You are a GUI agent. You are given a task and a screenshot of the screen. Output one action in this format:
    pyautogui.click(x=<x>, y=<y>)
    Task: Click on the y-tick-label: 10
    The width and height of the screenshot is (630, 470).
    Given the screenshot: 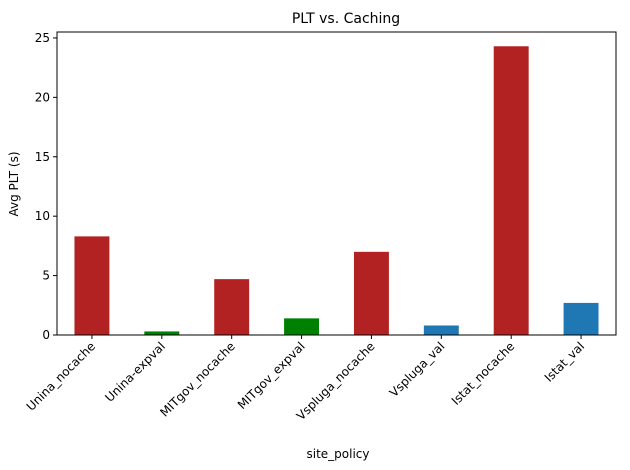 What is the action you would take?
    pyautogui.click(x=42, y=216)
    